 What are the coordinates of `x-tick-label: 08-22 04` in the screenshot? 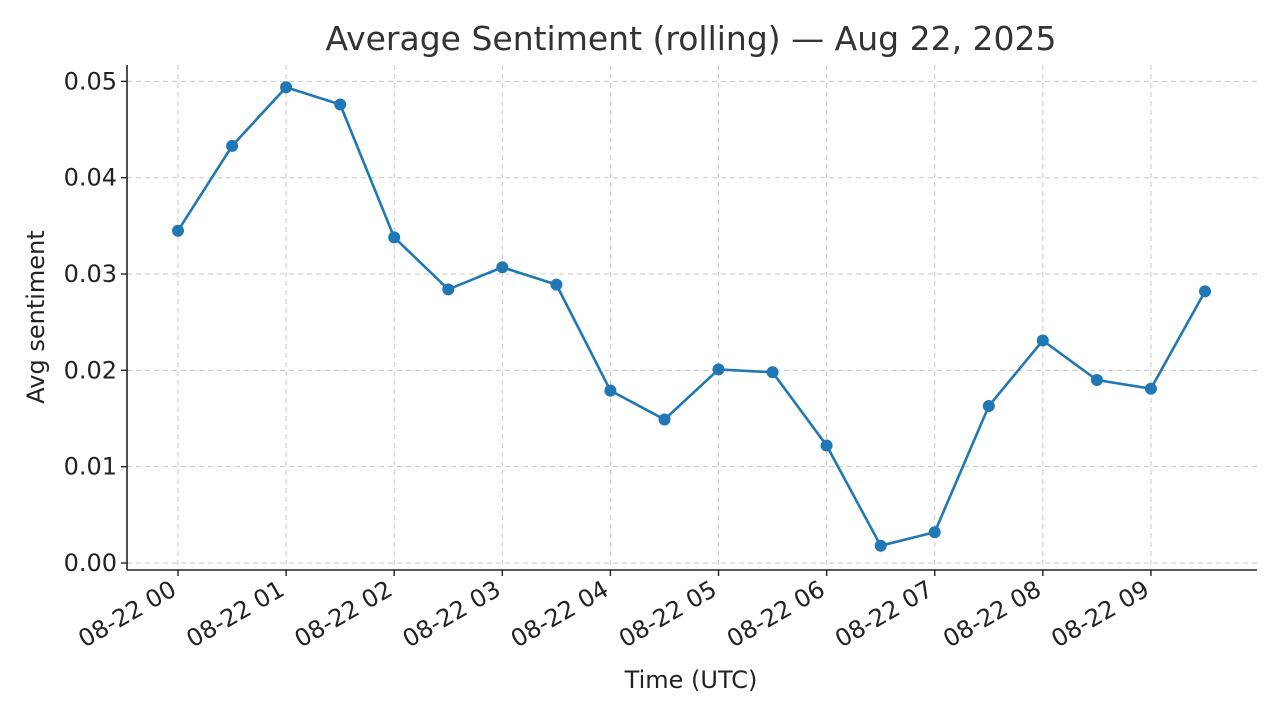 It's located at (559, 614).